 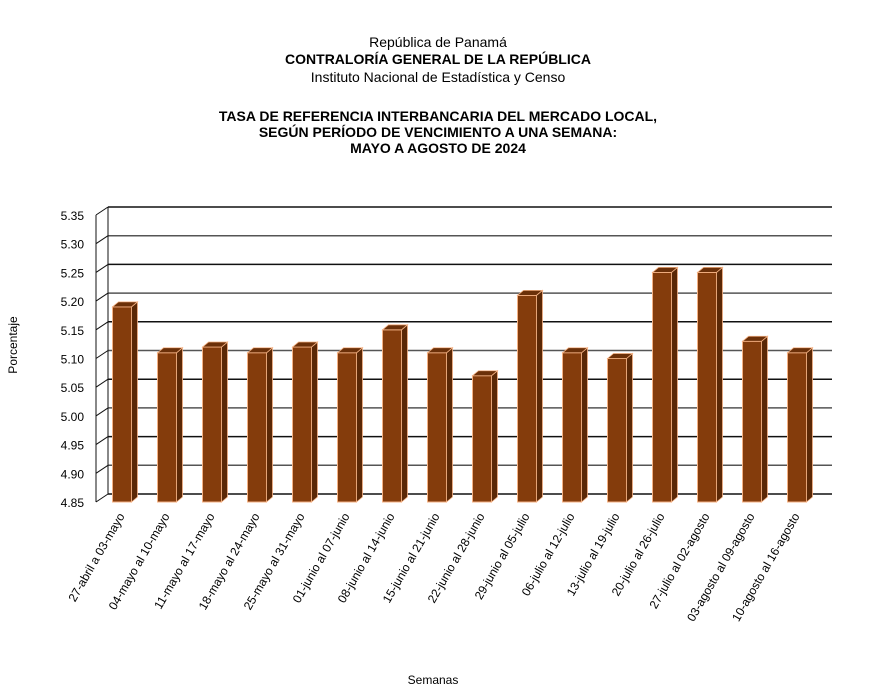 What do you see at coordinates (73, 302) in the screenshot?
I see `y-tick-label: 5.20` at bounding box center [73, 302].